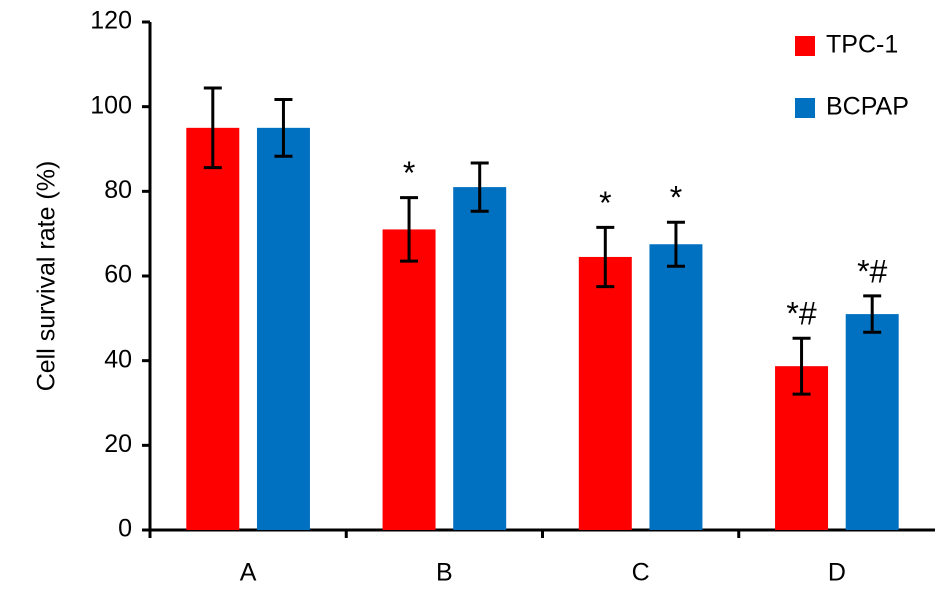 The height and width of the screenshot is (598, 945). I want to click on y-tick-label: 0, so click(125, 529).